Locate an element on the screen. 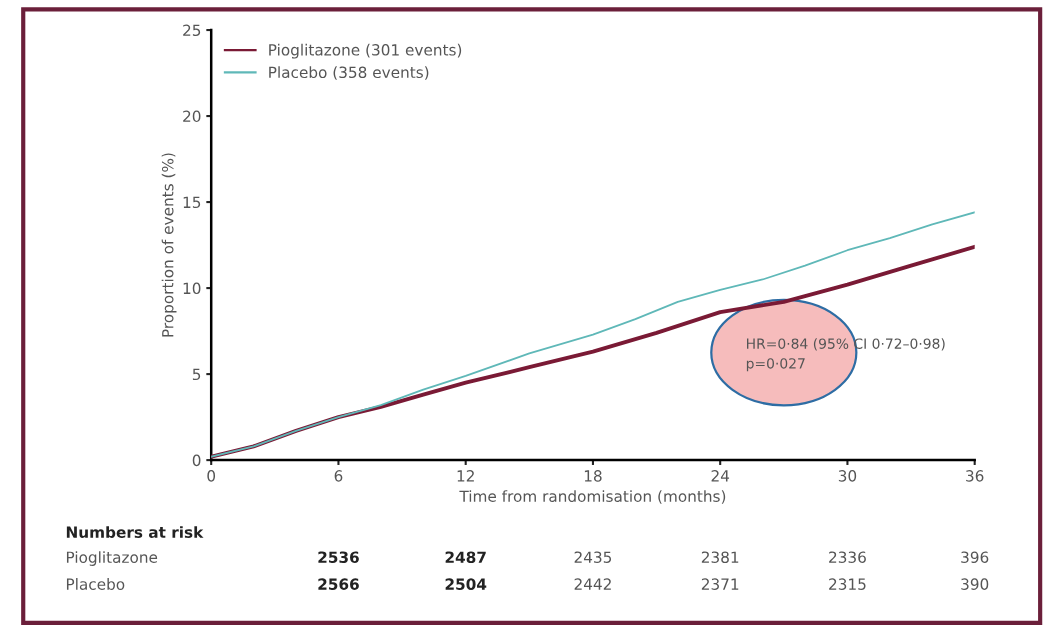 The image size is (1056, 626). text: 396 is located at coordinates (975, 557).